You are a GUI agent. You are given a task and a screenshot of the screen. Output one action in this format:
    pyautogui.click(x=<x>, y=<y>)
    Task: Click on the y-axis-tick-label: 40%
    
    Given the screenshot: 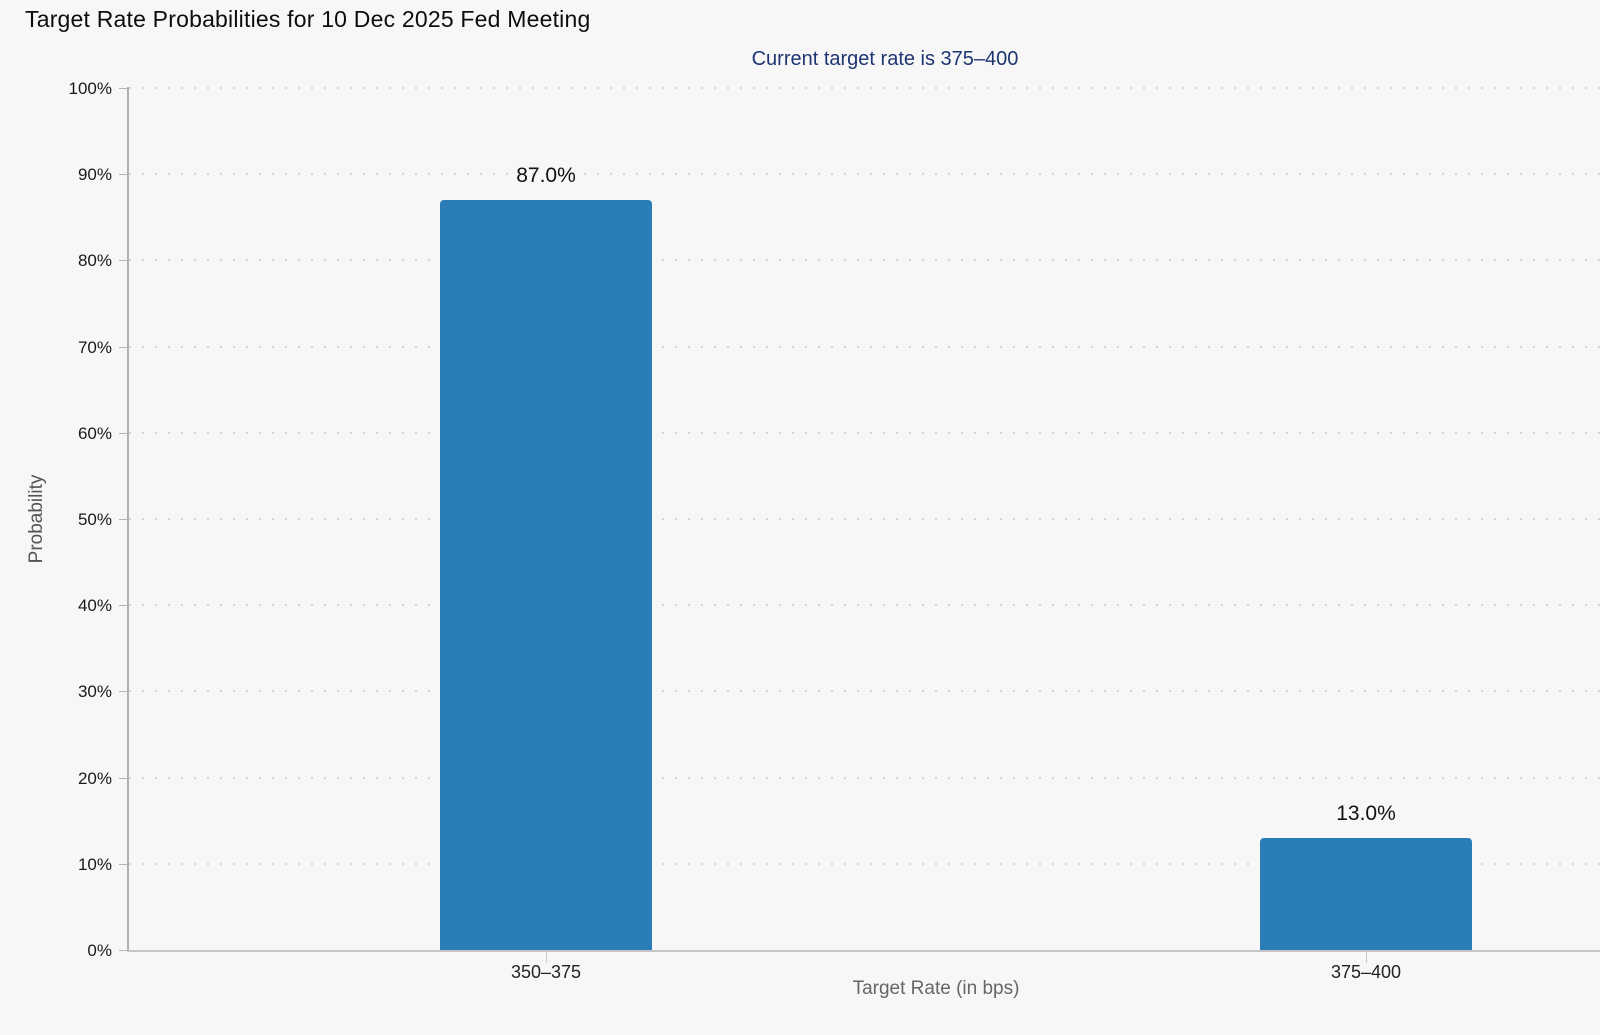 What is the action you would take?
    pyautogui.click(x=94, y=606)
    